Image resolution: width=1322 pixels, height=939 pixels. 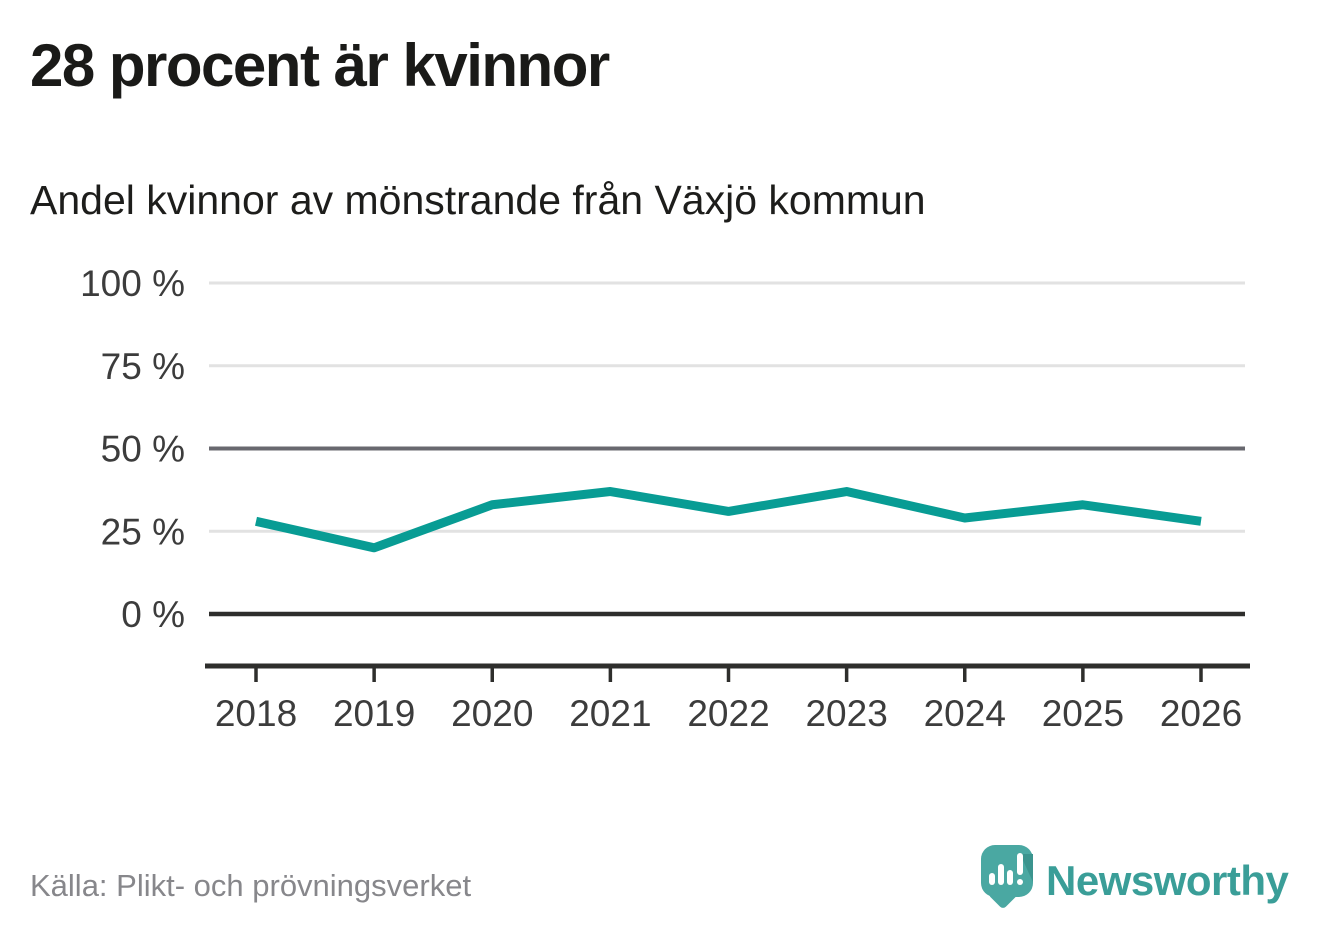 I want to click on x-tick-label-2019: 2019, so click(x=374, y=713).